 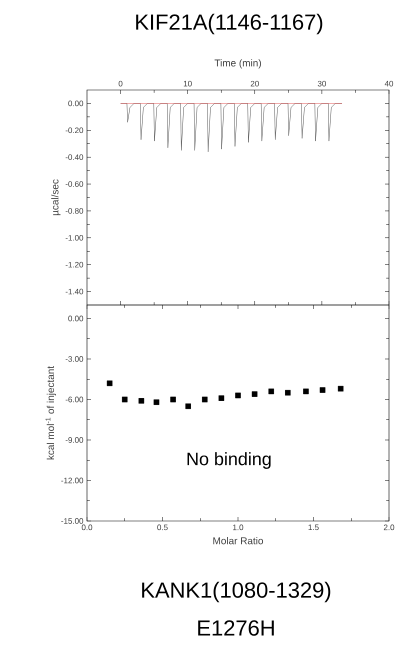 What do you see at coordinates (51, 413) in the screenshot?
I see `y-axis-title: kcal mol$^{-1}$ of injectant` at bounding box center [51, 413].